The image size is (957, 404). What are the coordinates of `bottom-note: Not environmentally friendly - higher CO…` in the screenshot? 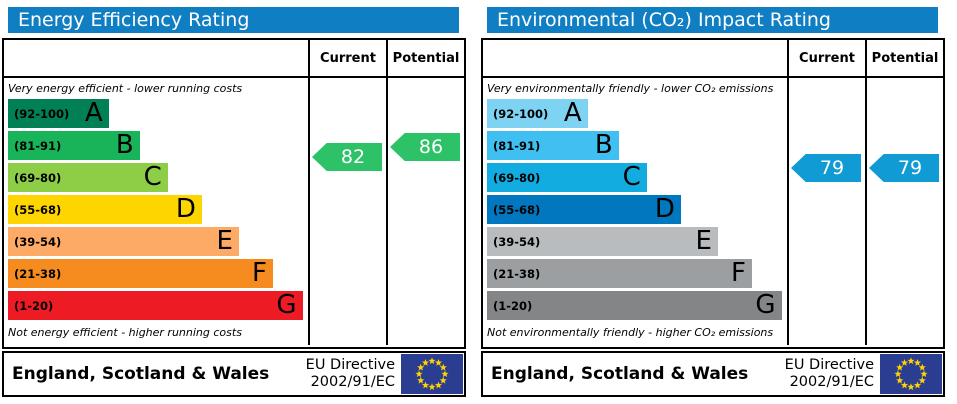 It's located at (630, 332).